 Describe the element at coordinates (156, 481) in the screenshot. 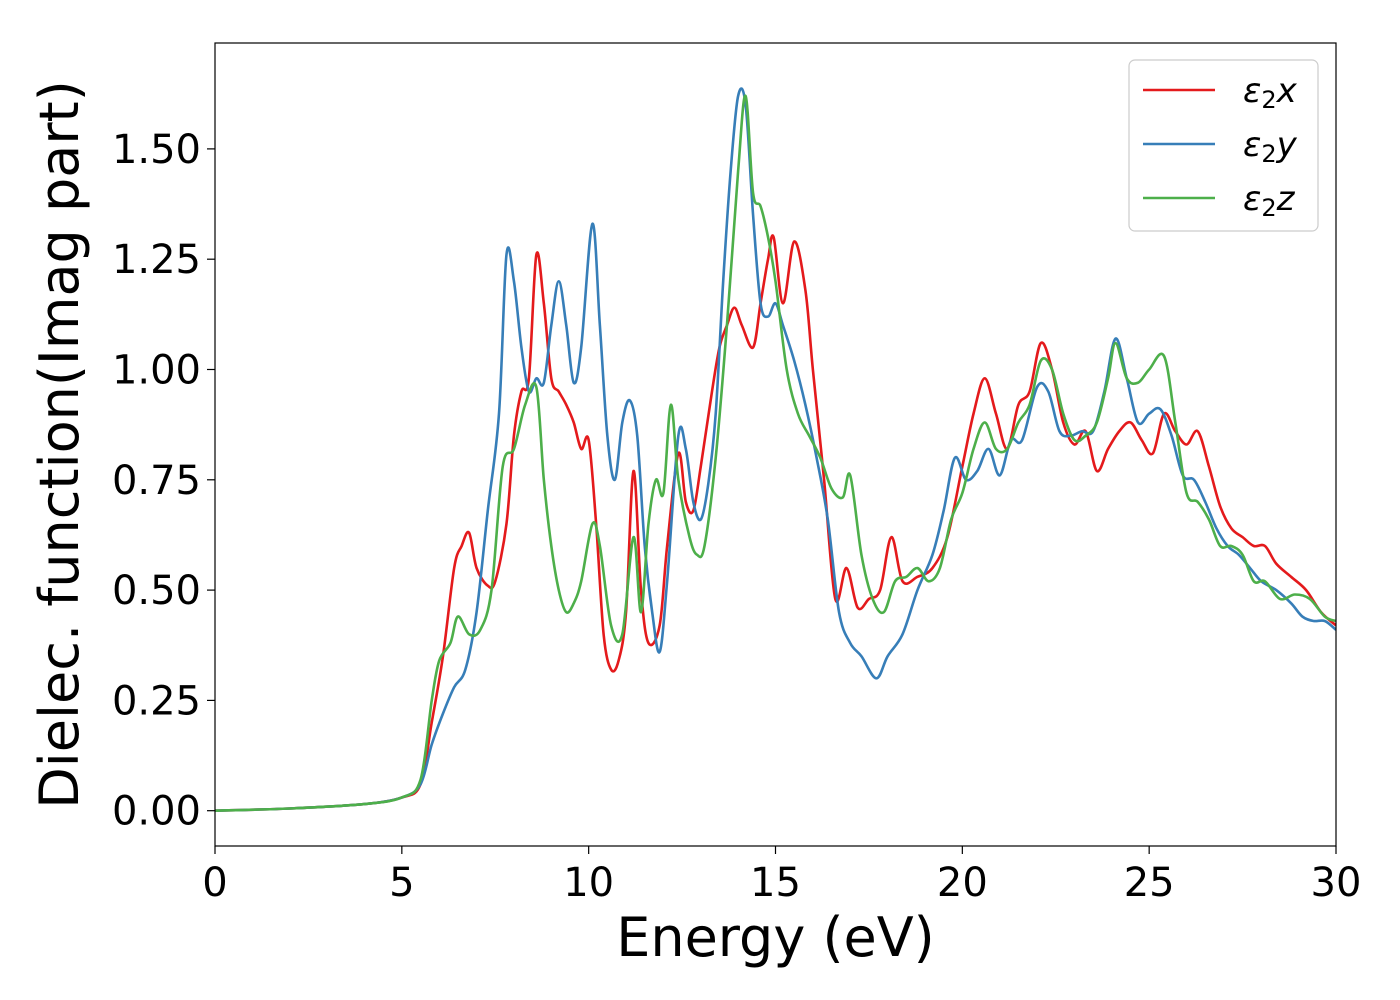

I see `y-tick-label: 0.75` at that location.